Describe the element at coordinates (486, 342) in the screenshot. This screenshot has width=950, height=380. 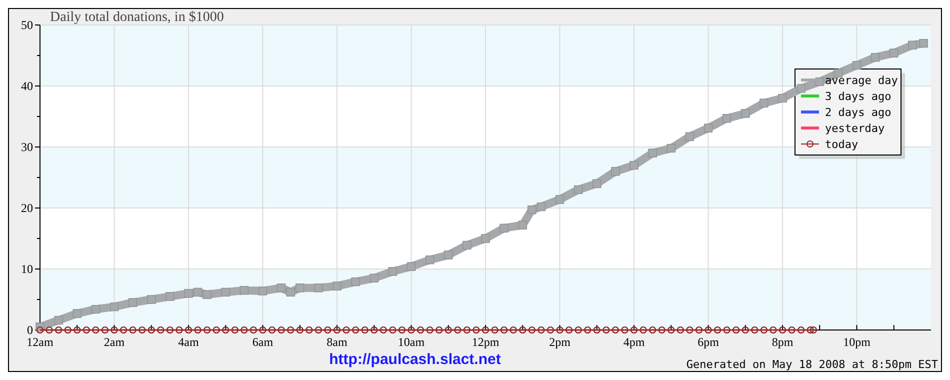
I see `x-tick-label: 12pm` at that location.